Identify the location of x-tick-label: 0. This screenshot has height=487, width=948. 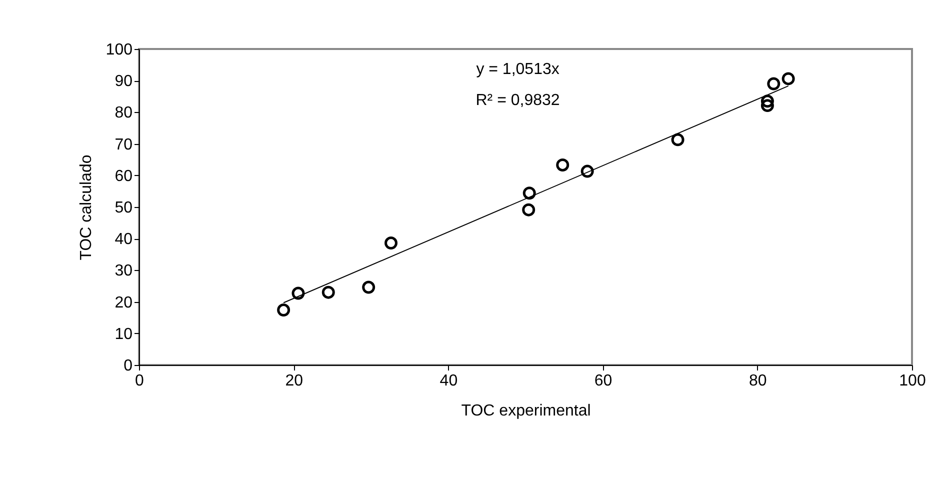
(139, 381).